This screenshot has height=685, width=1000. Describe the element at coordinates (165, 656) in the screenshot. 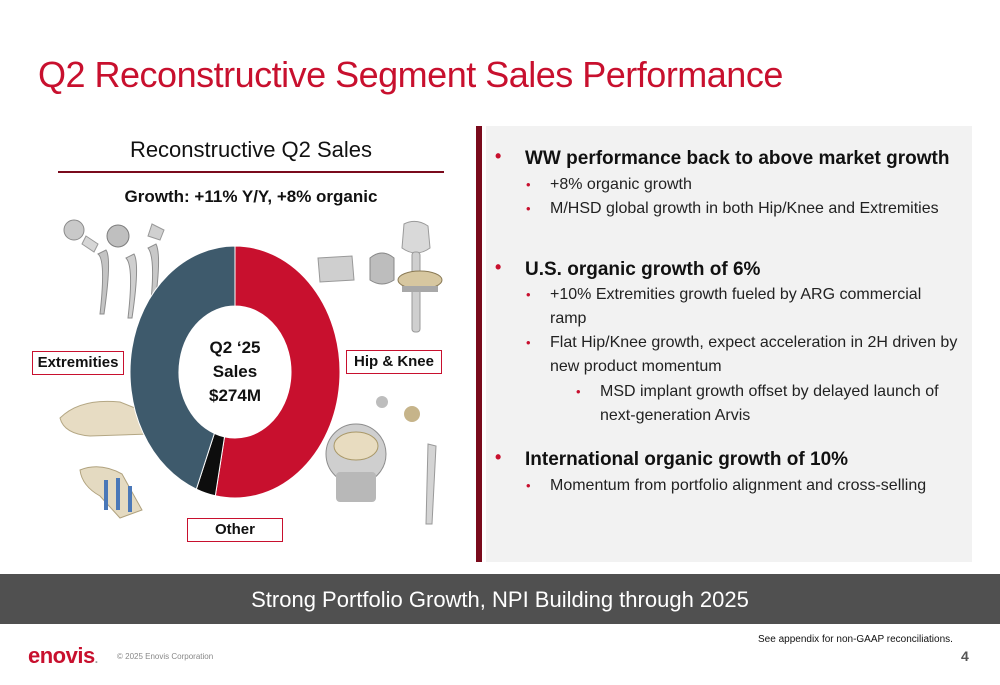

I see `copyright: © 2025 Enovis Corporation` at that location.